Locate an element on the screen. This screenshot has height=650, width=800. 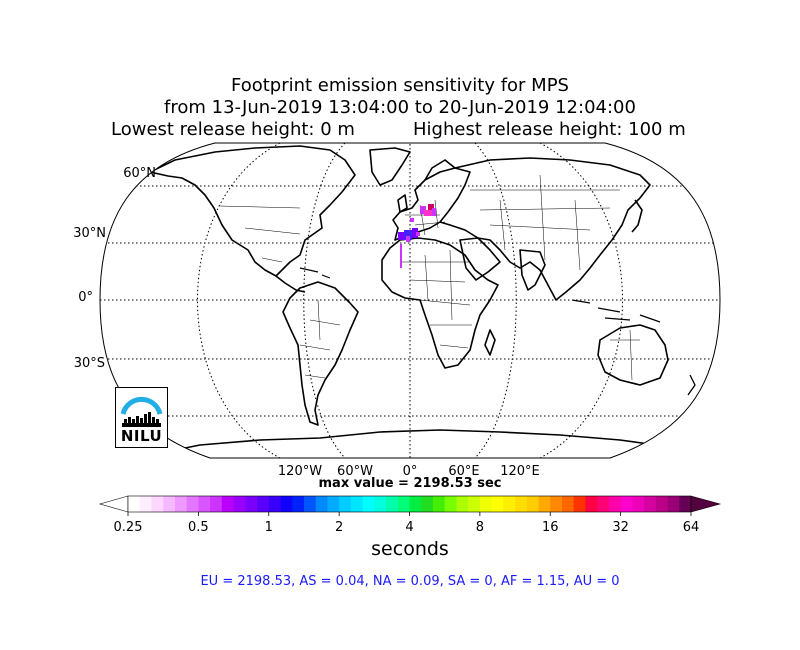
colorbar-tick-label: 8 is located at coordinates (480, 527).